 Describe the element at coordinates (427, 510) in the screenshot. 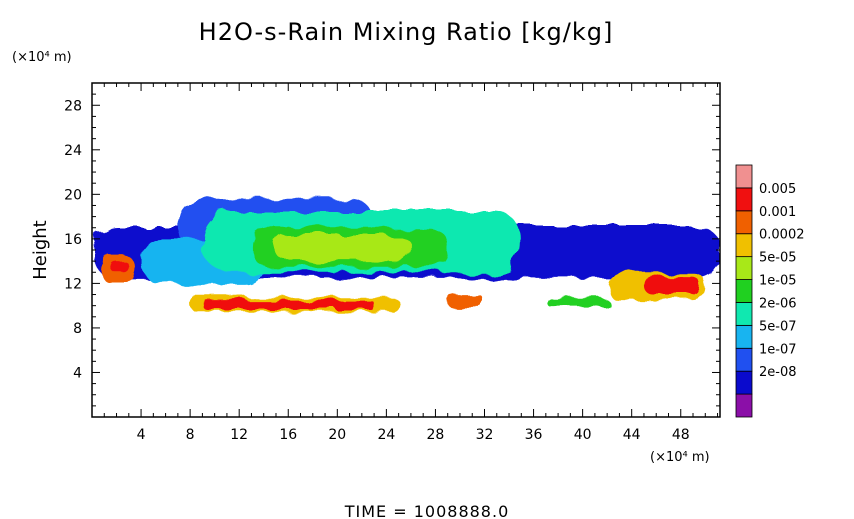

I see `time-label: TIME = 1008888.0` at that location.